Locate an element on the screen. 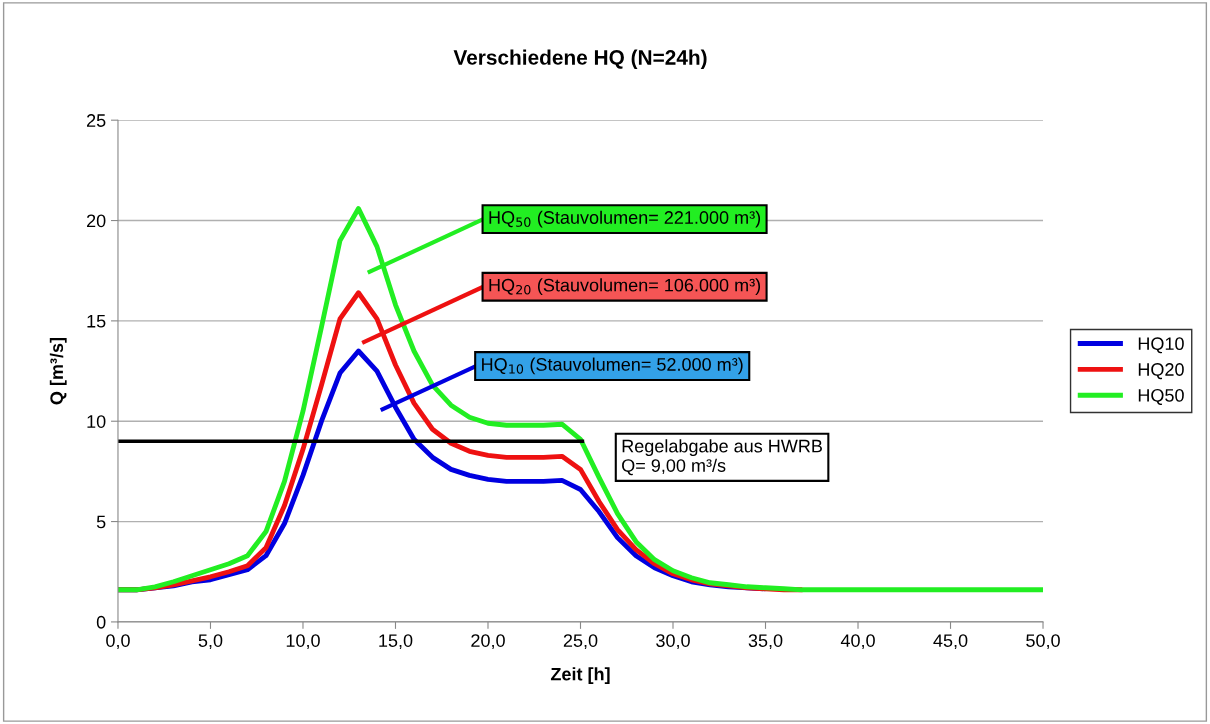 The width and height of the screenshot is (1210, 724). x-tick-label: 10,0 is located at coordinates (303, 642).